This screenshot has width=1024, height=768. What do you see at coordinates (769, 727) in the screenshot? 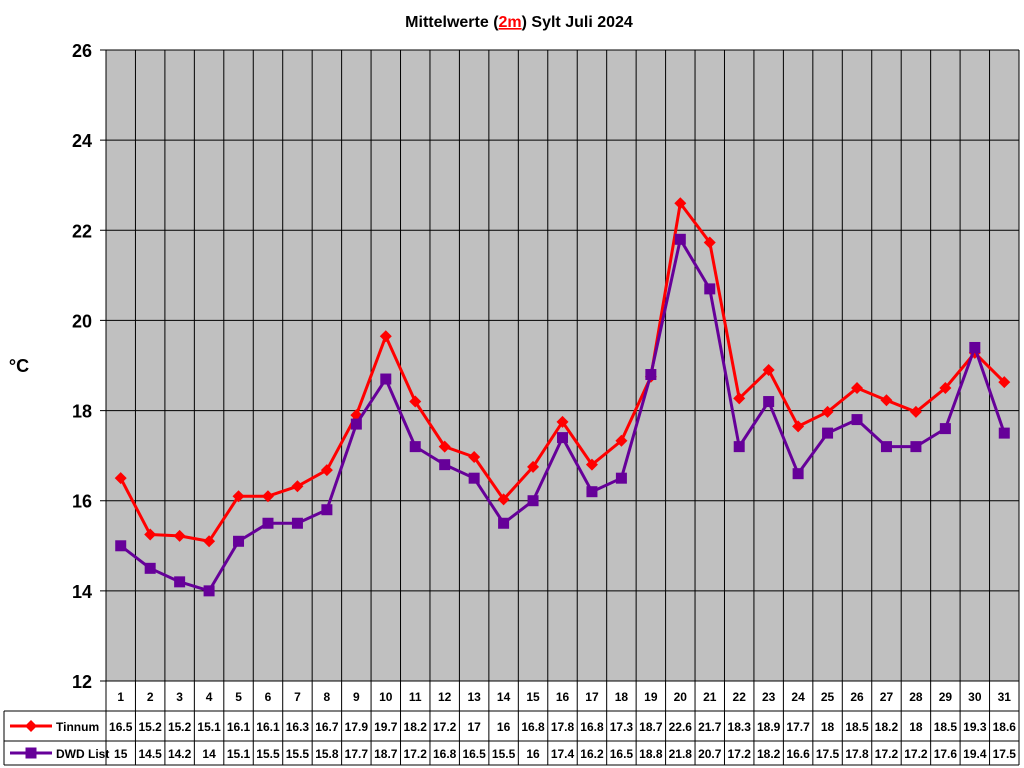
I see `table-value: 18.9` at bounding box center [769, 727].